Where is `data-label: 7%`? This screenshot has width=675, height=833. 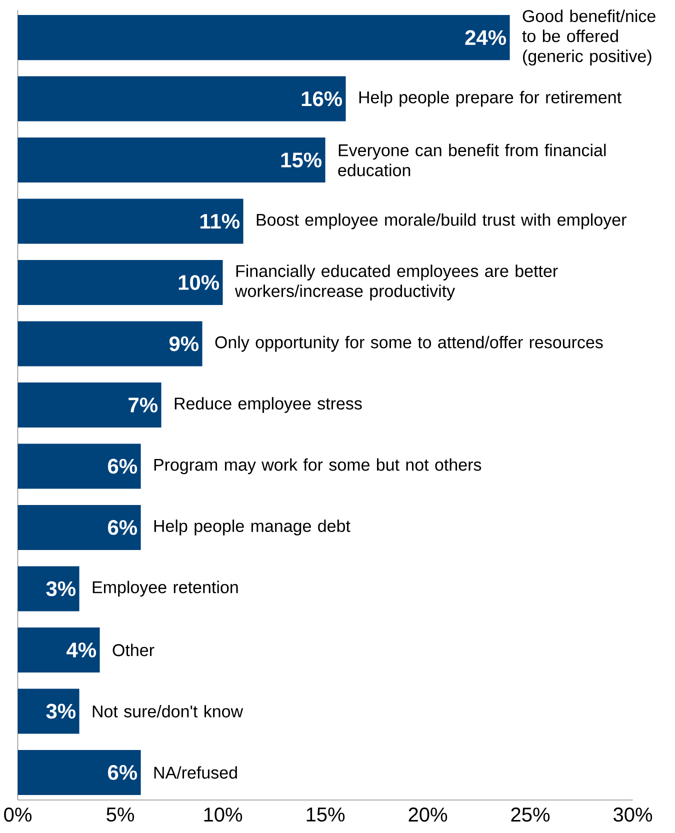 data-label: 7% is located at coordinates (143, 405).